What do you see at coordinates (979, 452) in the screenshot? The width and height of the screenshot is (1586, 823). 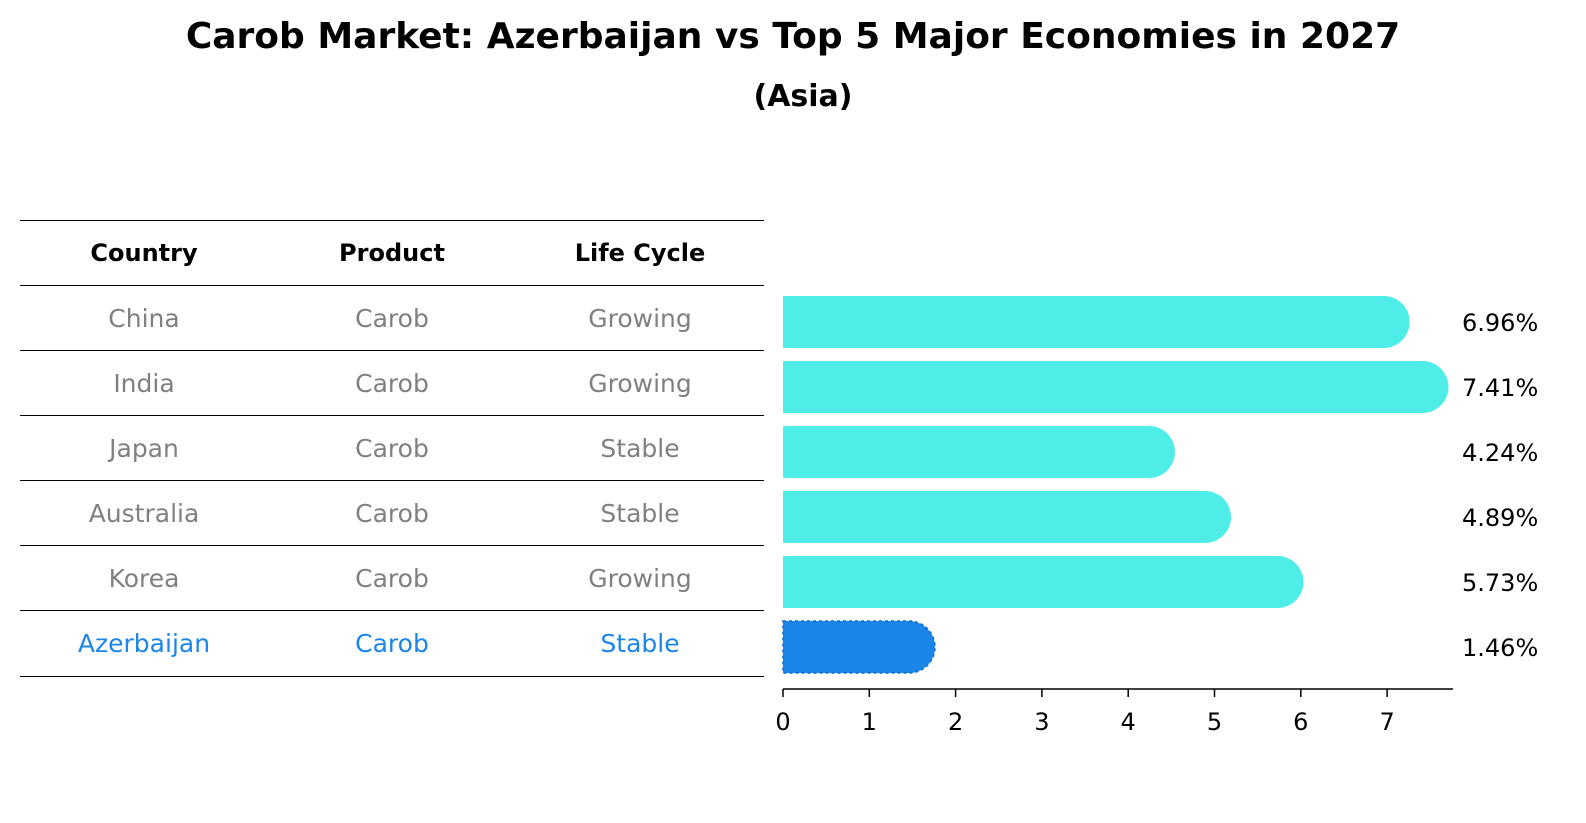 I see `bar-japan` at bounding box center [979, 452].